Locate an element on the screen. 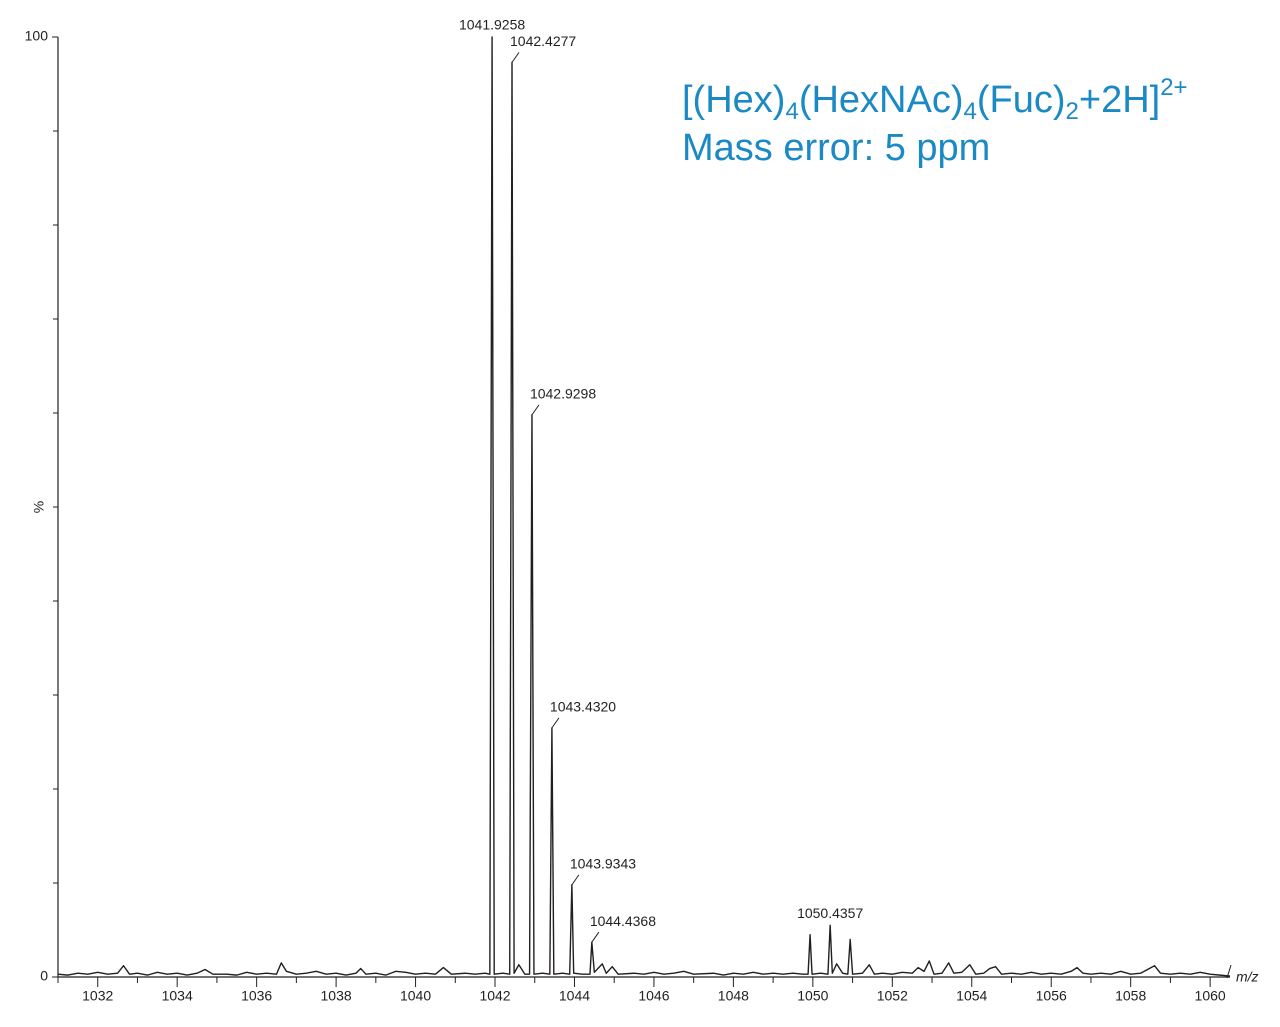  peak-label: 1041.9258 is located at coordinates (492, 25).